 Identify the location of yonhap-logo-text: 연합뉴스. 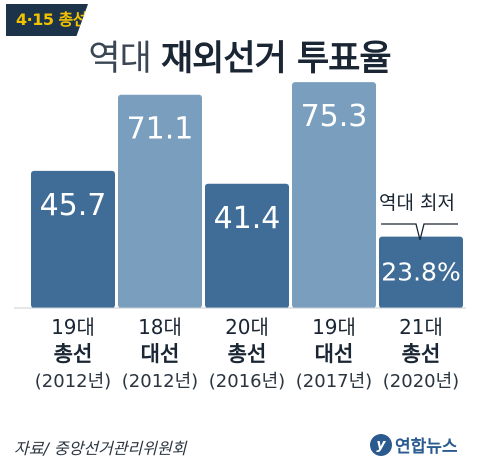
(426, 447).